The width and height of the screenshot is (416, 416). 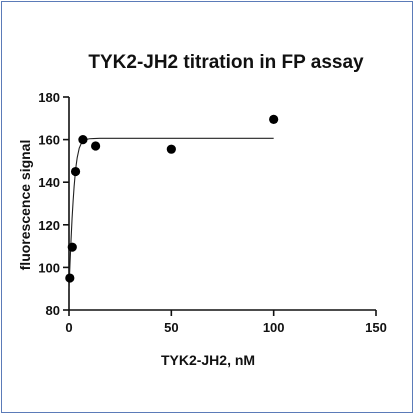 What do you see at coordinates (53, 204) in the screenshot?
I see `y-ticks: 80 100 120 140 160 180` at bounding box center [53, 204].